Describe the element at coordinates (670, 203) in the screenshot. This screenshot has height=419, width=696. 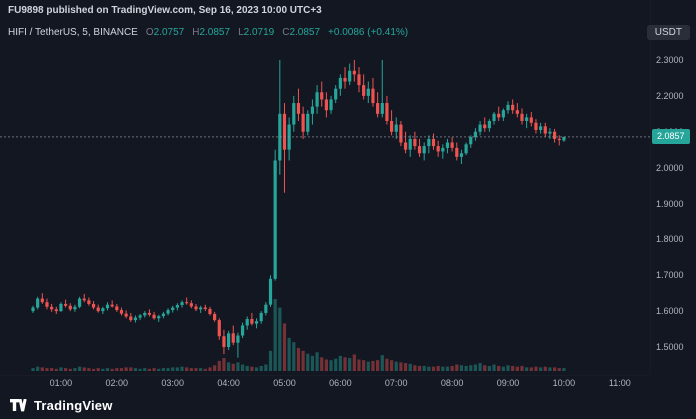
I see `price-tick: 1.9000` at that location.